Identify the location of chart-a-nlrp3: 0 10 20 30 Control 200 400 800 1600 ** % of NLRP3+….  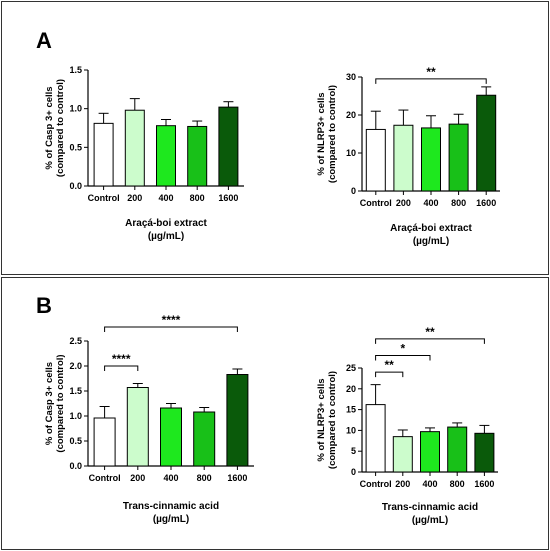
(408, 156).